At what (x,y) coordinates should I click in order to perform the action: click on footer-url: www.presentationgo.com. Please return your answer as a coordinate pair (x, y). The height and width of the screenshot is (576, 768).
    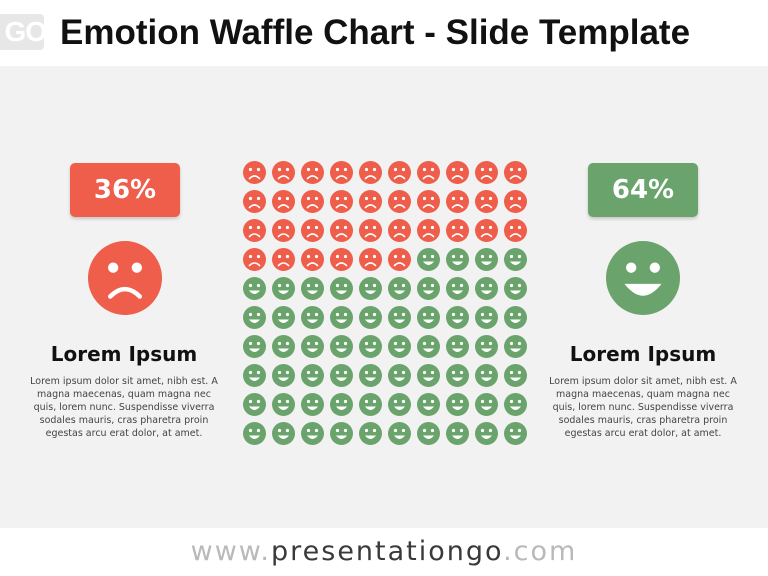
    Looking at the image, I should click on (384, 552).